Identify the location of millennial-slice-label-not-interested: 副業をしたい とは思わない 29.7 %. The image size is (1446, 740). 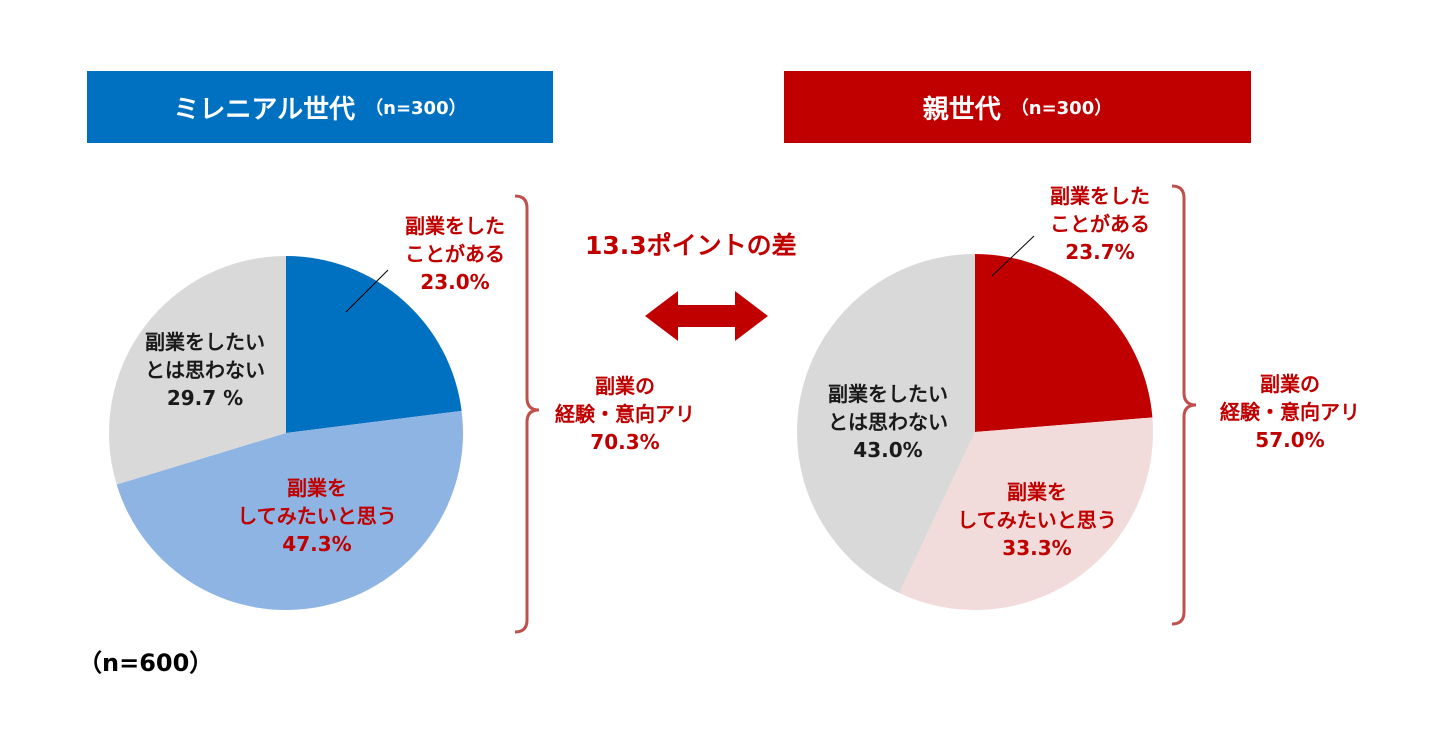
(205, 370).